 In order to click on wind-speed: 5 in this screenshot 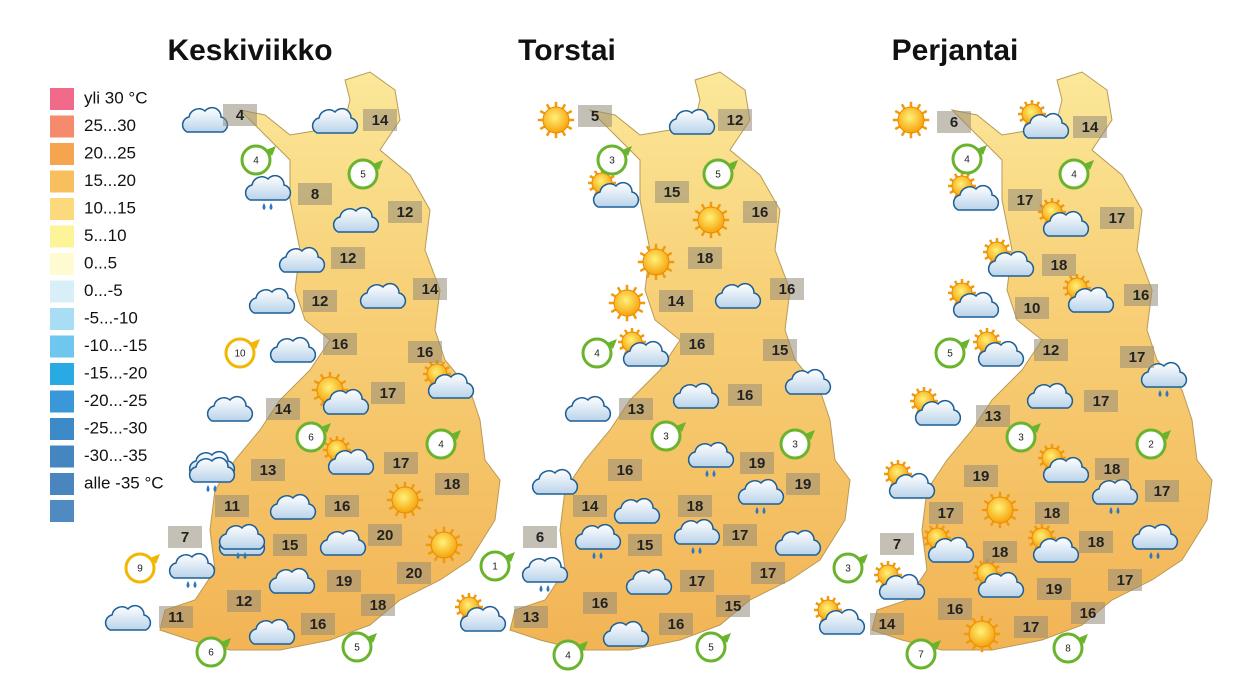, I will do `click(711, 648)`.